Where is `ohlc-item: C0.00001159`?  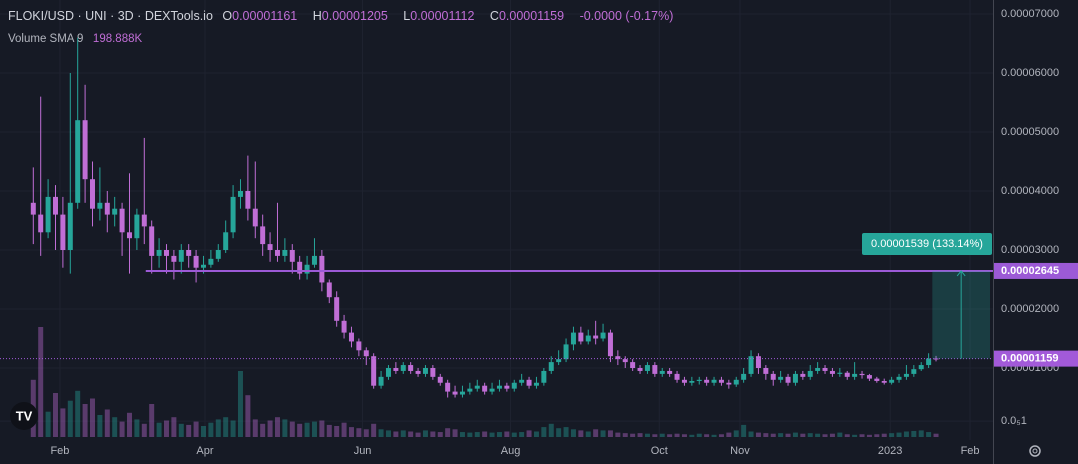 ohlc-item: C0.00001159 is located at coordinates (530, 16).